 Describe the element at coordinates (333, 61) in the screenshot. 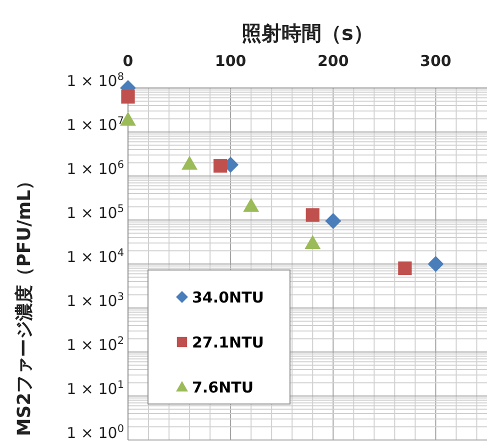

I see `x-tick-label: 200` at that location.